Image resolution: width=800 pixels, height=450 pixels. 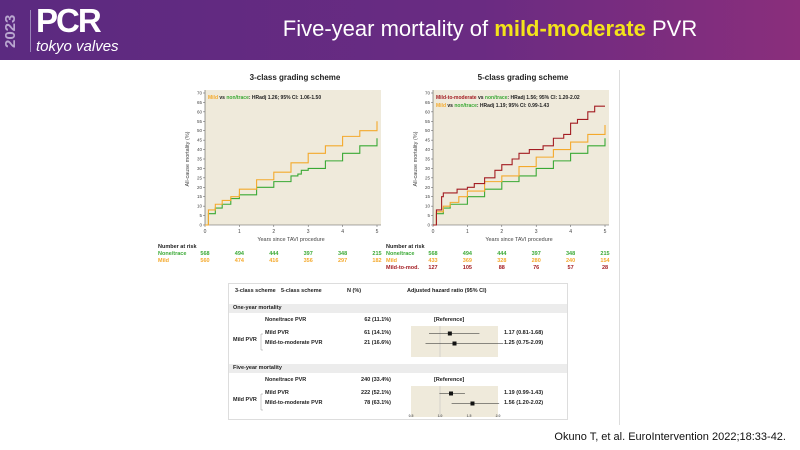 What do you see at coordinates (518, 240) in the screenshot?
I see `x-axis-label: Years since TAVI procedure` at bounding box center [518, 240].